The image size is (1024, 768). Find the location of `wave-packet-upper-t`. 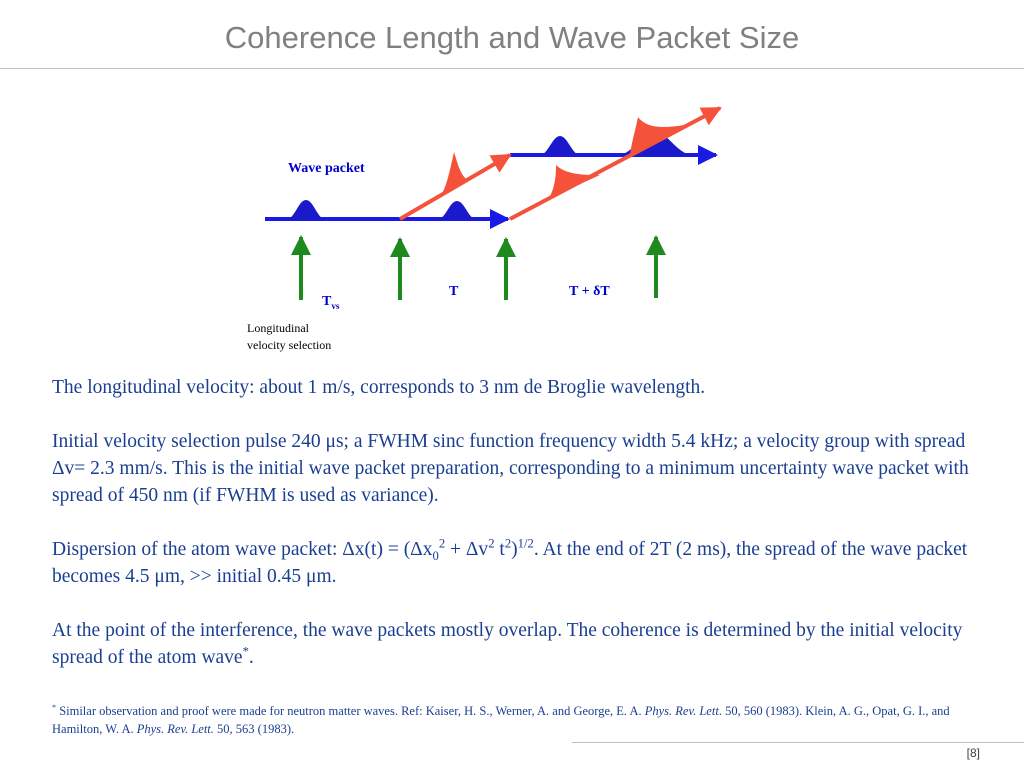

wave-packet-upper-t is located at coordinates (560, 146).